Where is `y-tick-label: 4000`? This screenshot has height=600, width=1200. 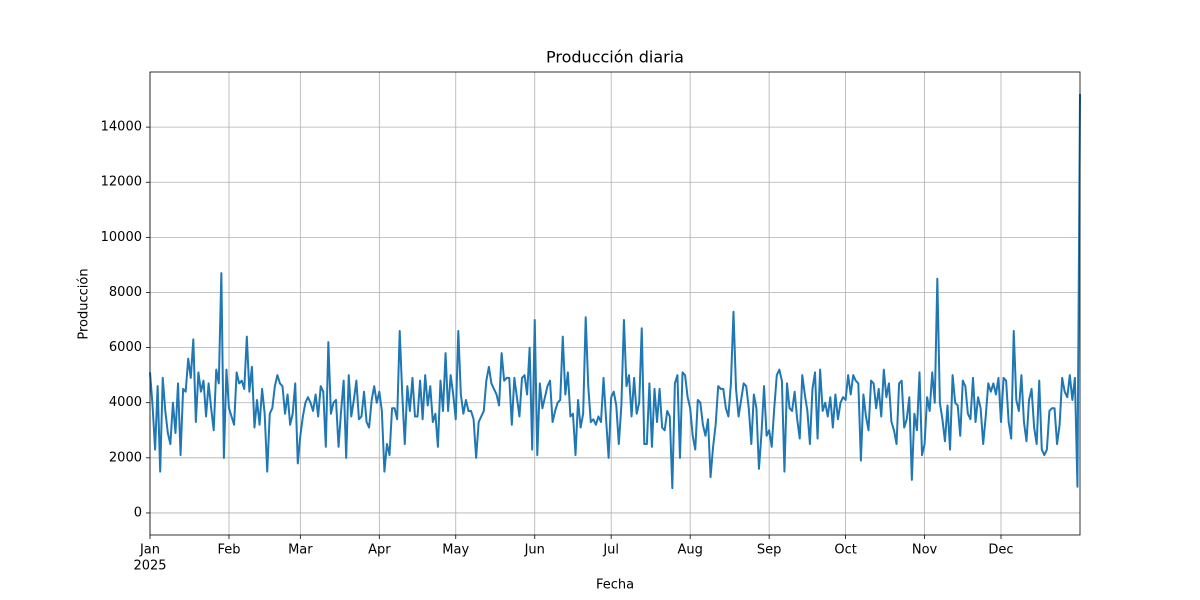
y-tick-label: 4000 is located at coordinates (125, 402).